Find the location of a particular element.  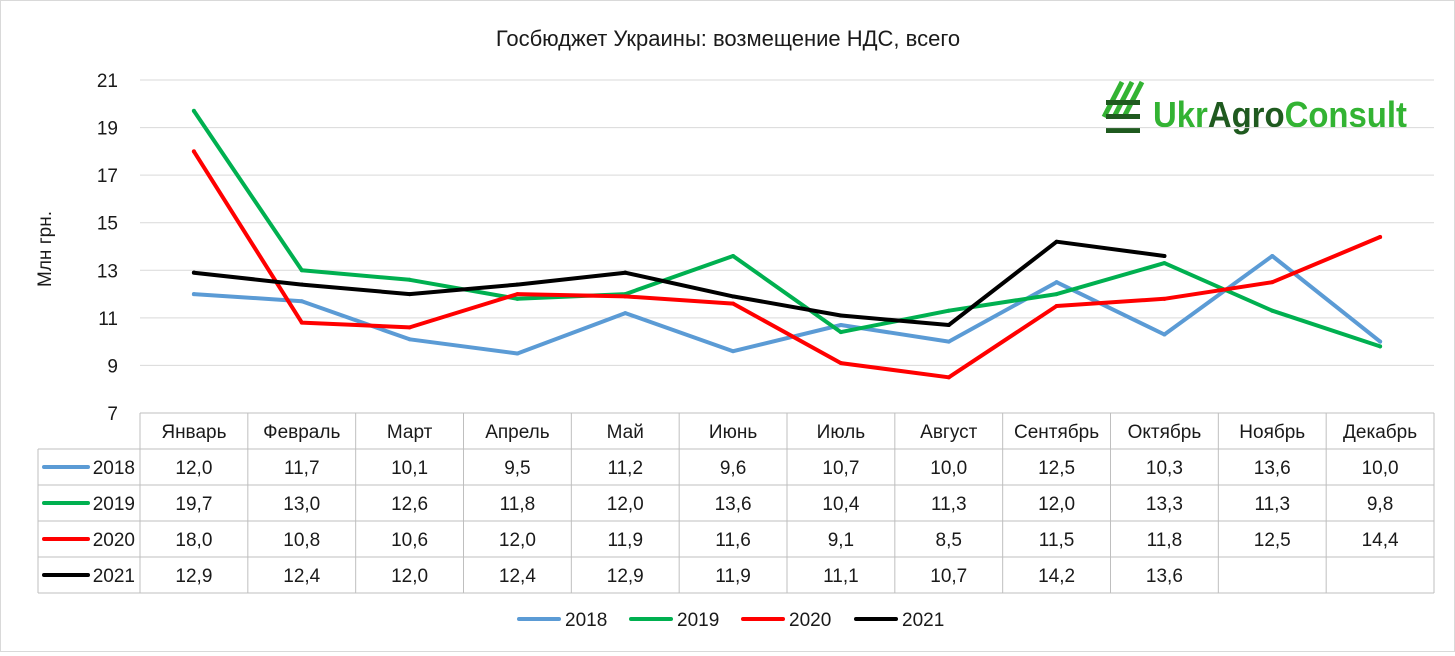

data-label: 9,1 is located at coordinates (841, 540).